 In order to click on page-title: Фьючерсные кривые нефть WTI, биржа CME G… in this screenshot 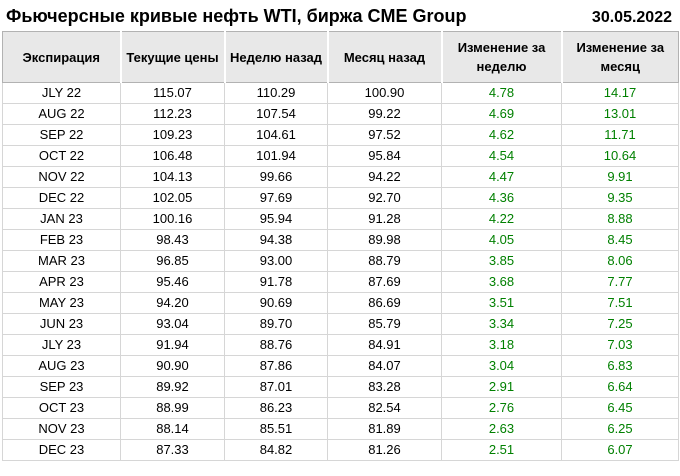, I will do `click(236, 16)`.